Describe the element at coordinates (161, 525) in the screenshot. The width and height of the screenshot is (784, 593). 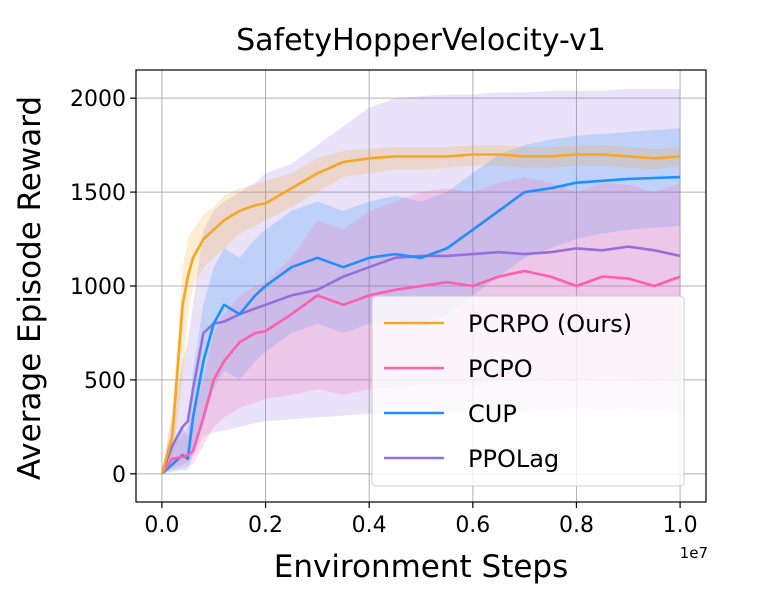
I see `x-tick-label-0: 0.0` at that location.